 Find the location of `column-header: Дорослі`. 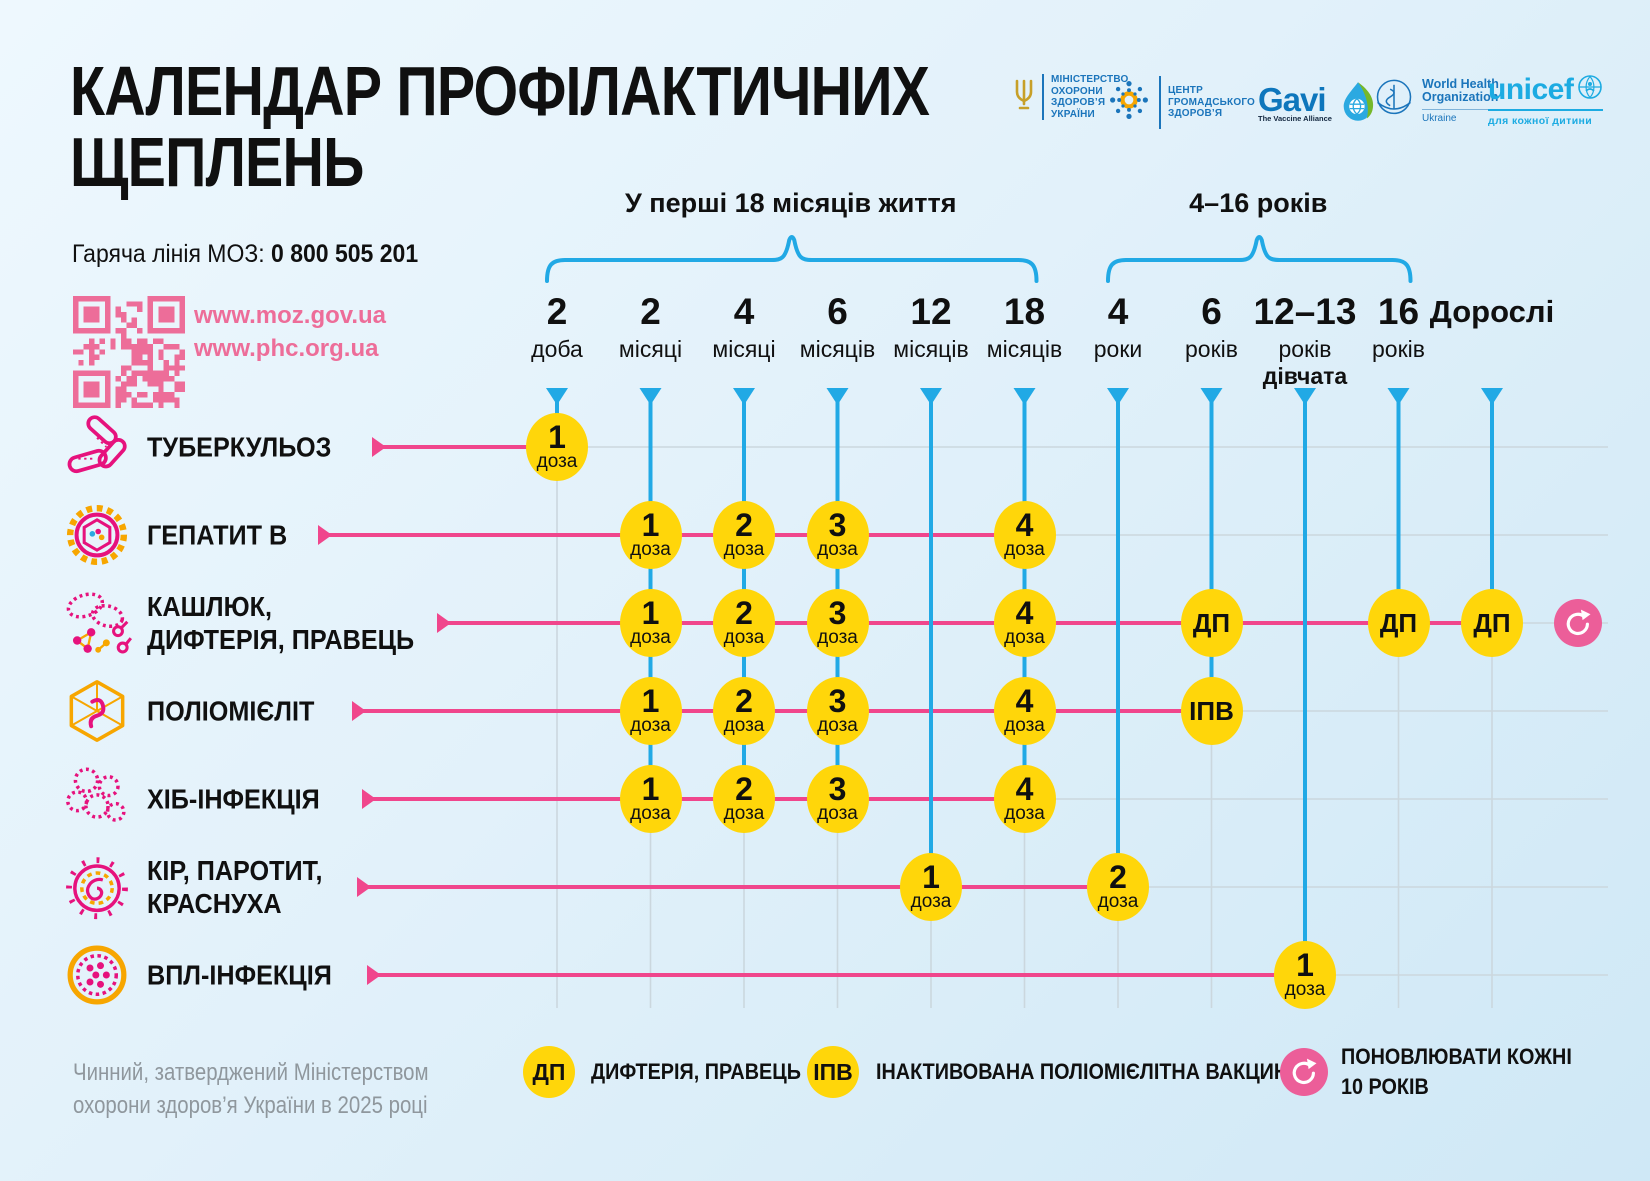

column-header: Дорослі is located at coordinates (1492, 312).